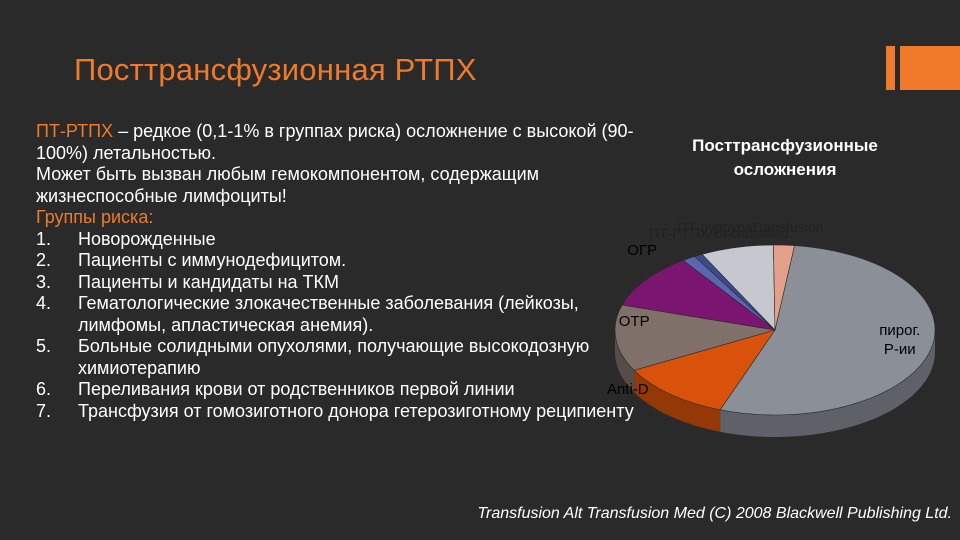  What do you see at coordinates (44, 410) in the screenshot?
I see `item-number: 7.` at bounding box center [44, 410].